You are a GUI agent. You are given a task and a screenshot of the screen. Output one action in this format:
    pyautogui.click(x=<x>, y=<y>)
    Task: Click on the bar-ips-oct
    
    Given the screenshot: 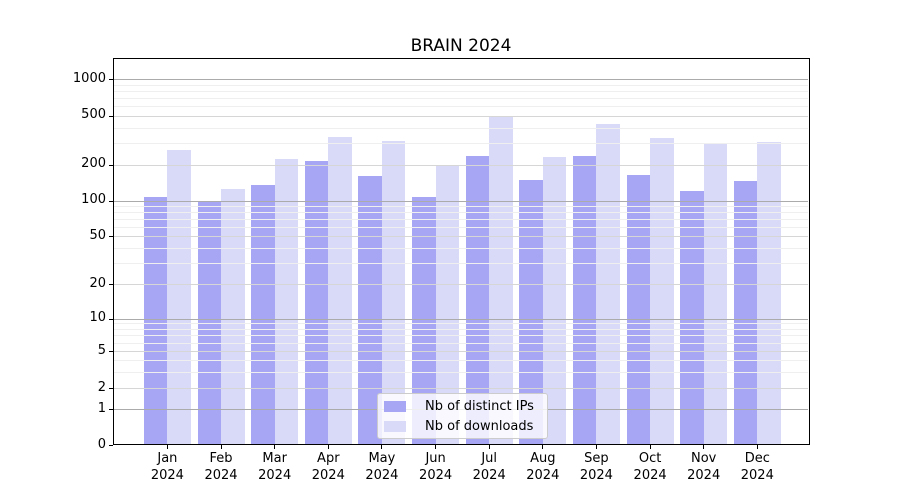 What is the action you would take?
    pyautogui.click(x=638, y=309)
    